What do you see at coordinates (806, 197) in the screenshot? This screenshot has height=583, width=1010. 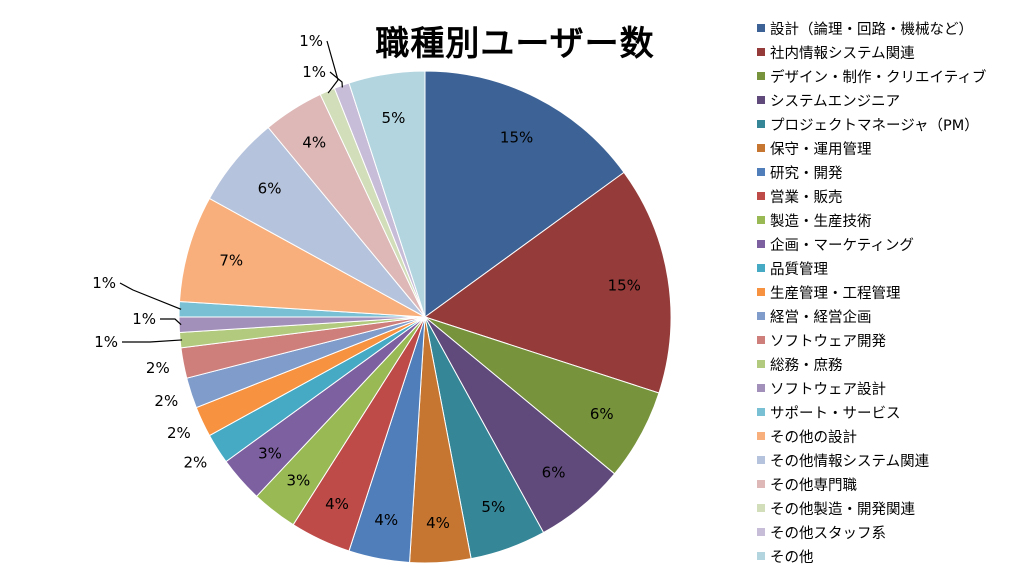 I see `legend-label: 営業・販売` at bounding box center [806, 197].